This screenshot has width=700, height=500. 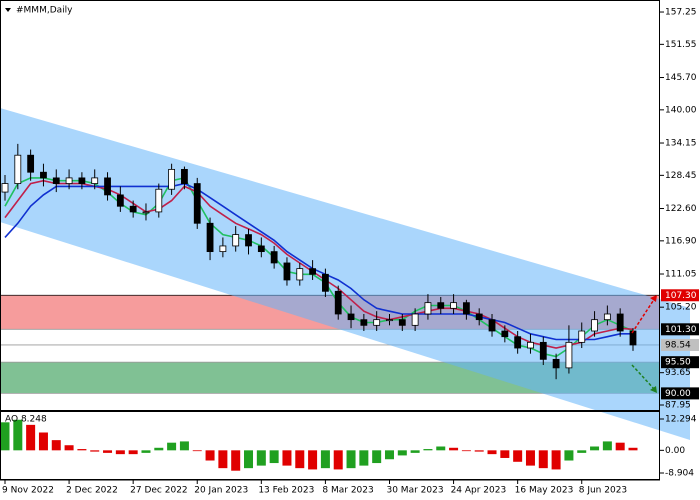 I want to click on y-tick-label: 140.00, so click(x=681, y=110).